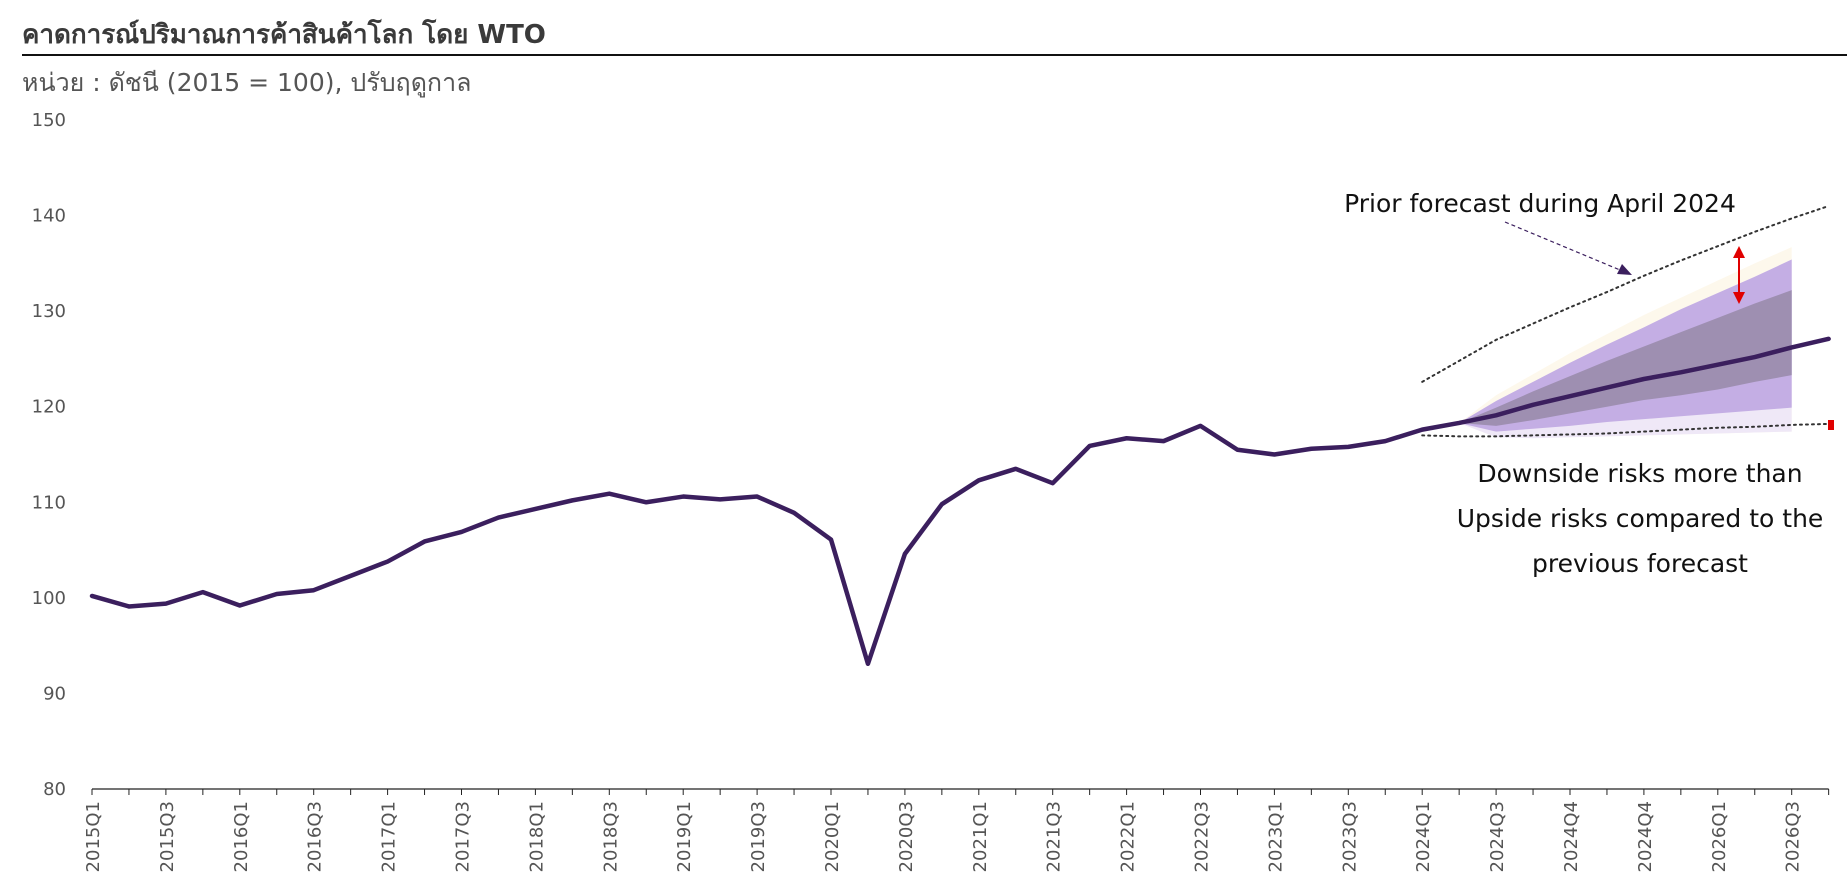  I want to click on downside-gap-marker, so click(1831, 425).